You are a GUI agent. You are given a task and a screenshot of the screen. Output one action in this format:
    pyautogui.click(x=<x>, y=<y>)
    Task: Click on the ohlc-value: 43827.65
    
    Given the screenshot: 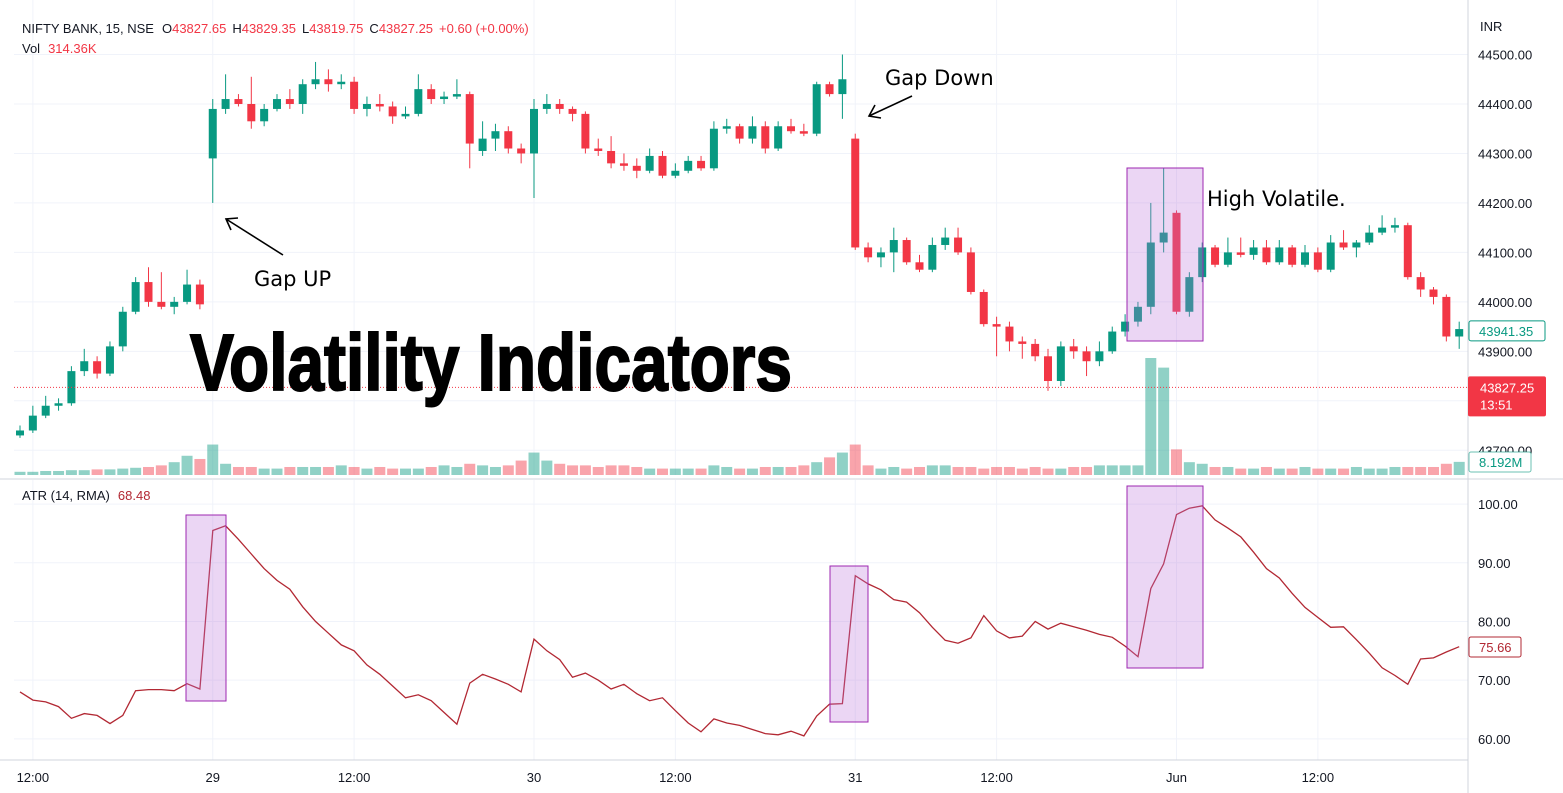 What is the action you would take?
    pyautogui.click(x=199, y=28)
    